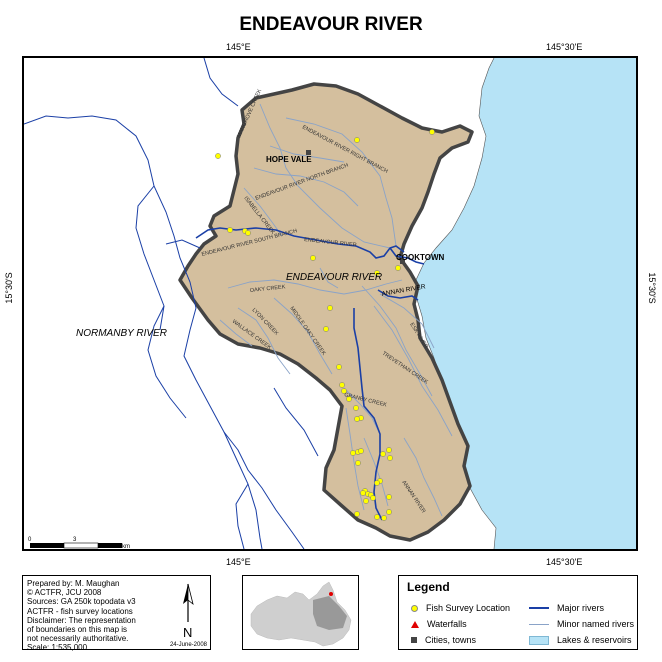  Describe the element at coordinates (308, 152) in the screenshot. I see `hope-vale-marker` at that location.